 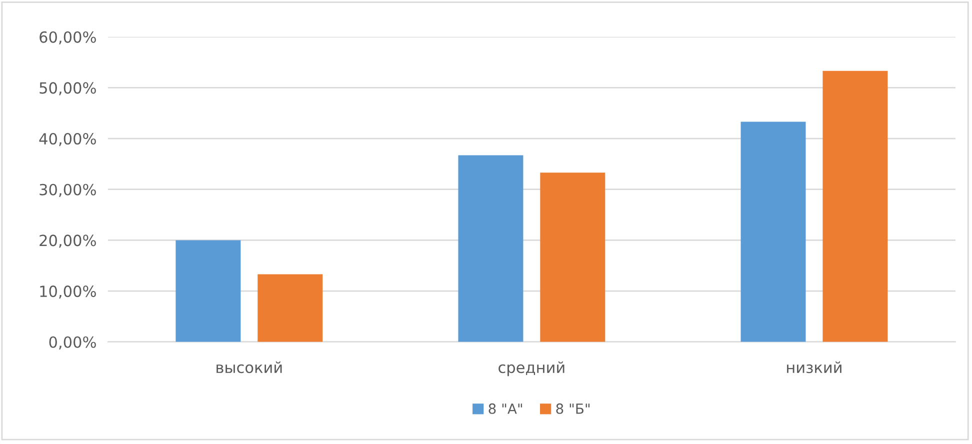 What do you see at coordinates (68, 241) in the screenshot?
I see `y-tick-label: 20,00%` at bounding box center [68, 241].